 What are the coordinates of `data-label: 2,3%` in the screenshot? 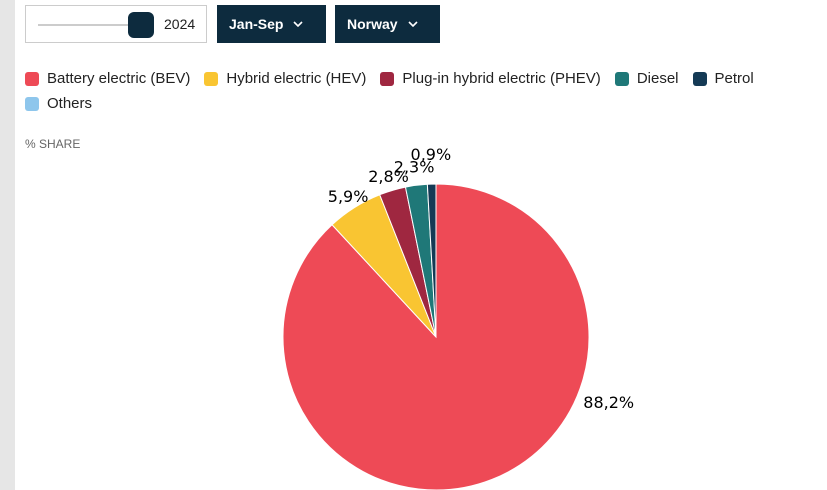 It's located at (414, 166).